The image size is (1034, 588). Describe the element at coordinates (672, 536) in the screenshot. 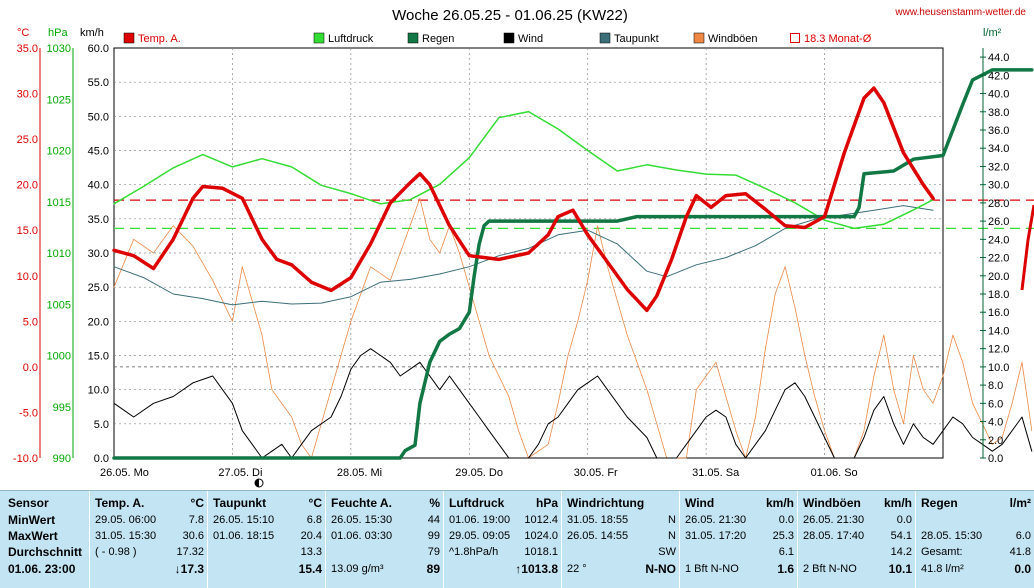

I see `cell-value: N` at that location.